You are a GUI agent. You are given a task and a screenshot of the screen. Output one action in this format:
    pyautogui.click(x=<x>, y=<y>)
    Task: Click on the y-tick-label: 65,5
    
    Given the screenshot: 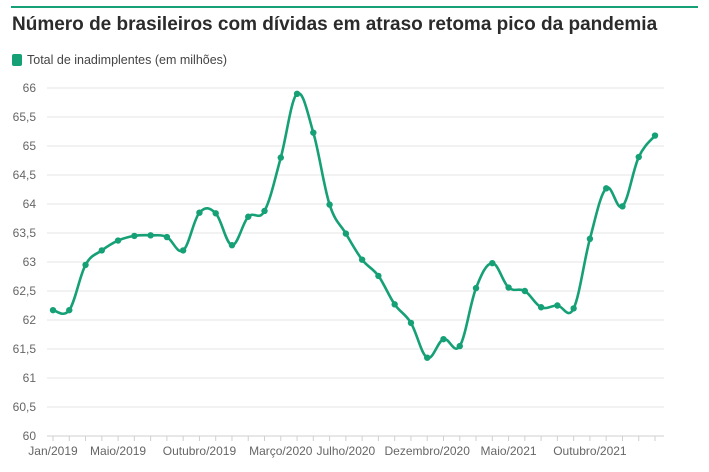 What is the action you would take?
    pyautogui.click(x=25, y=117)
    